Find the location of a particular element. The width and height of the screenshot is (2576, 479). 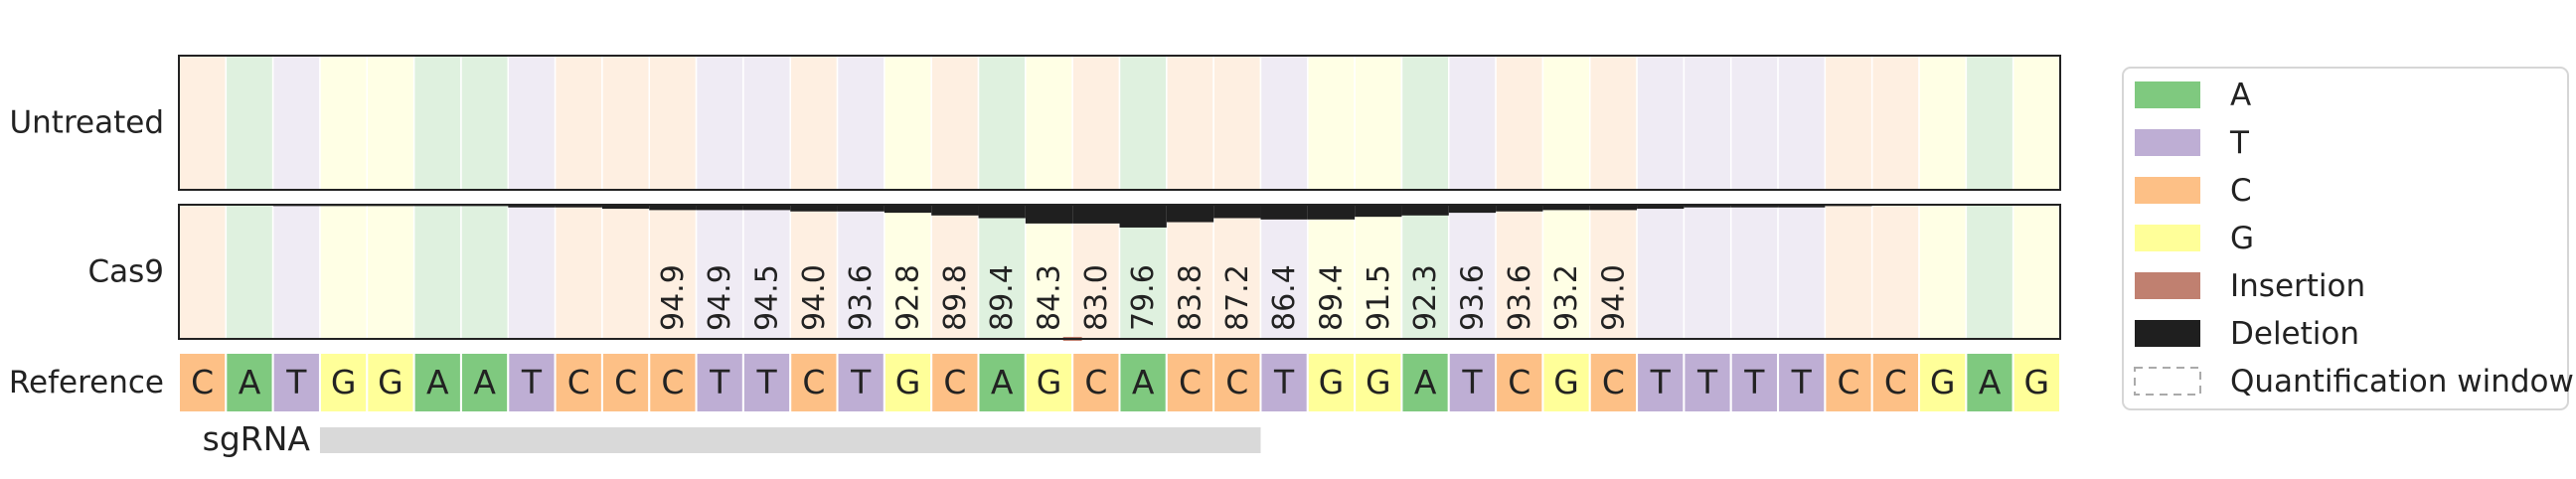

percent-label: 79.6 is located at coordinates (1143, 297).